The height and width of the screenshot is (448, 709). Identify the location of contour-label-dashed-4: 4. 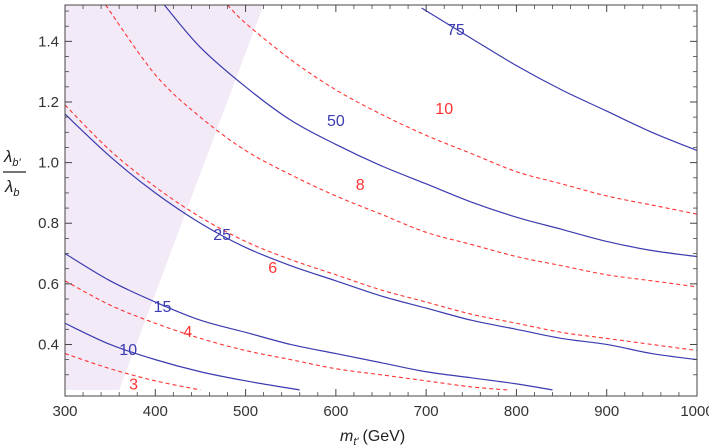
(187, 332).